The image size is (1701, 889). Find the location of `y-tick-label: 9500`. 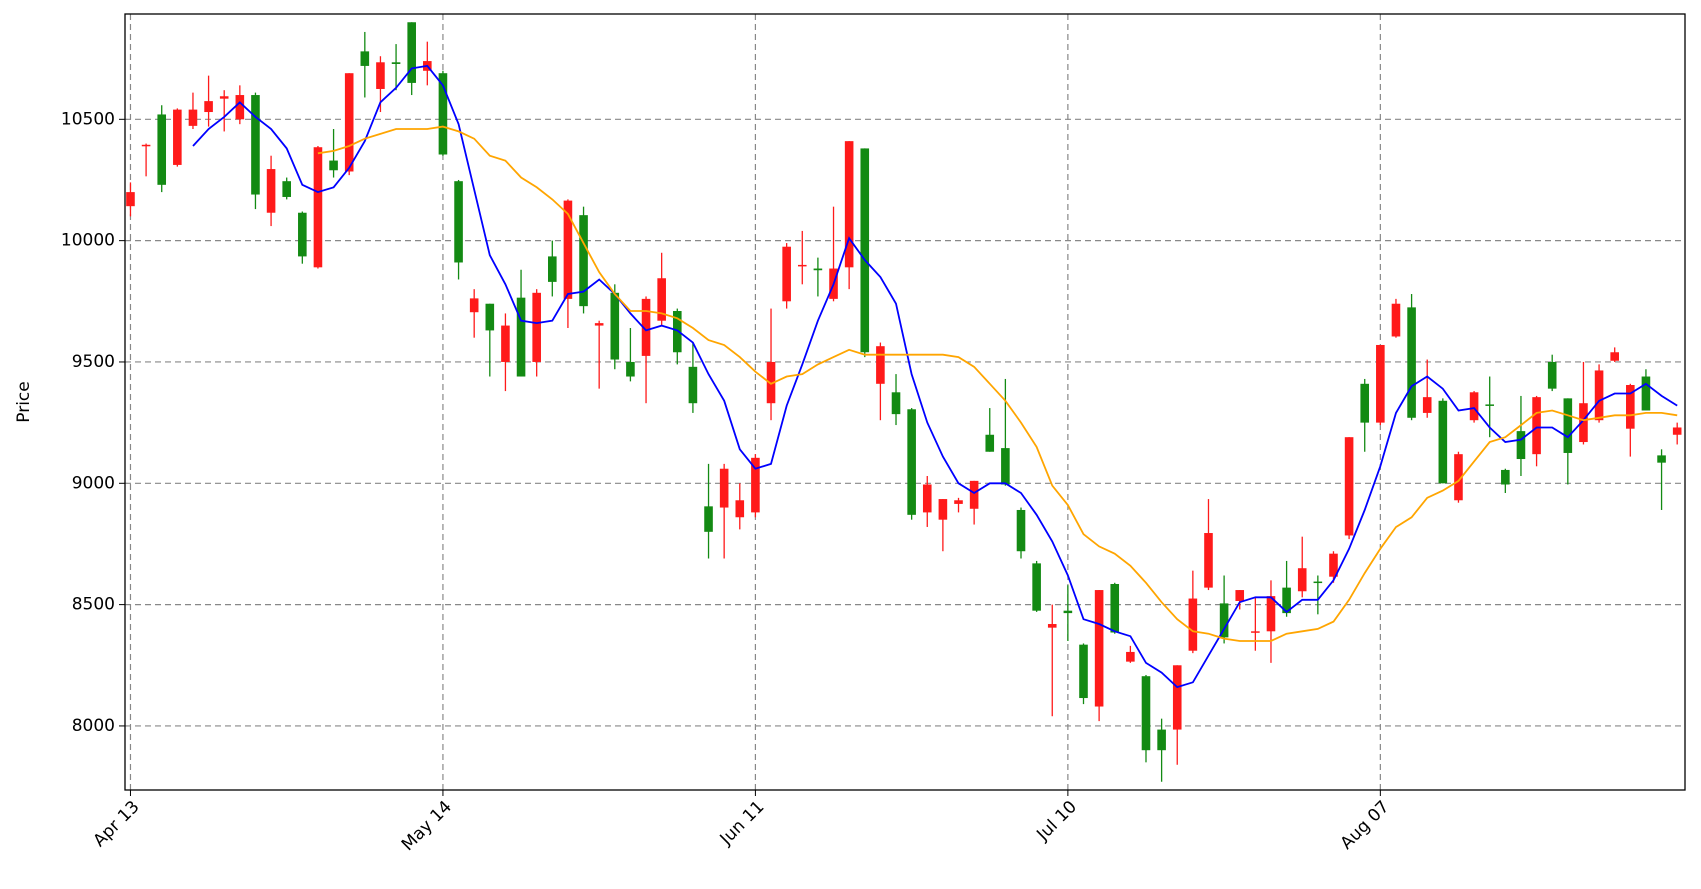

y-tick-label: 9500 is located at coordinates (93, 362).